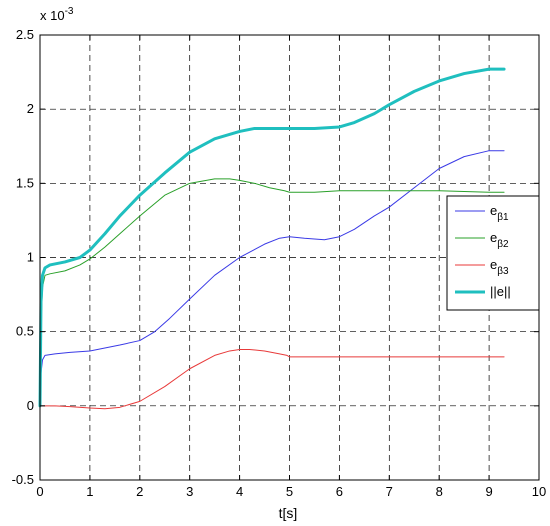 The image size is (550, 526). Describe the element at coordinates (25, 34) in the screenshot. I see `y-tick-label: 2.5` at that location.